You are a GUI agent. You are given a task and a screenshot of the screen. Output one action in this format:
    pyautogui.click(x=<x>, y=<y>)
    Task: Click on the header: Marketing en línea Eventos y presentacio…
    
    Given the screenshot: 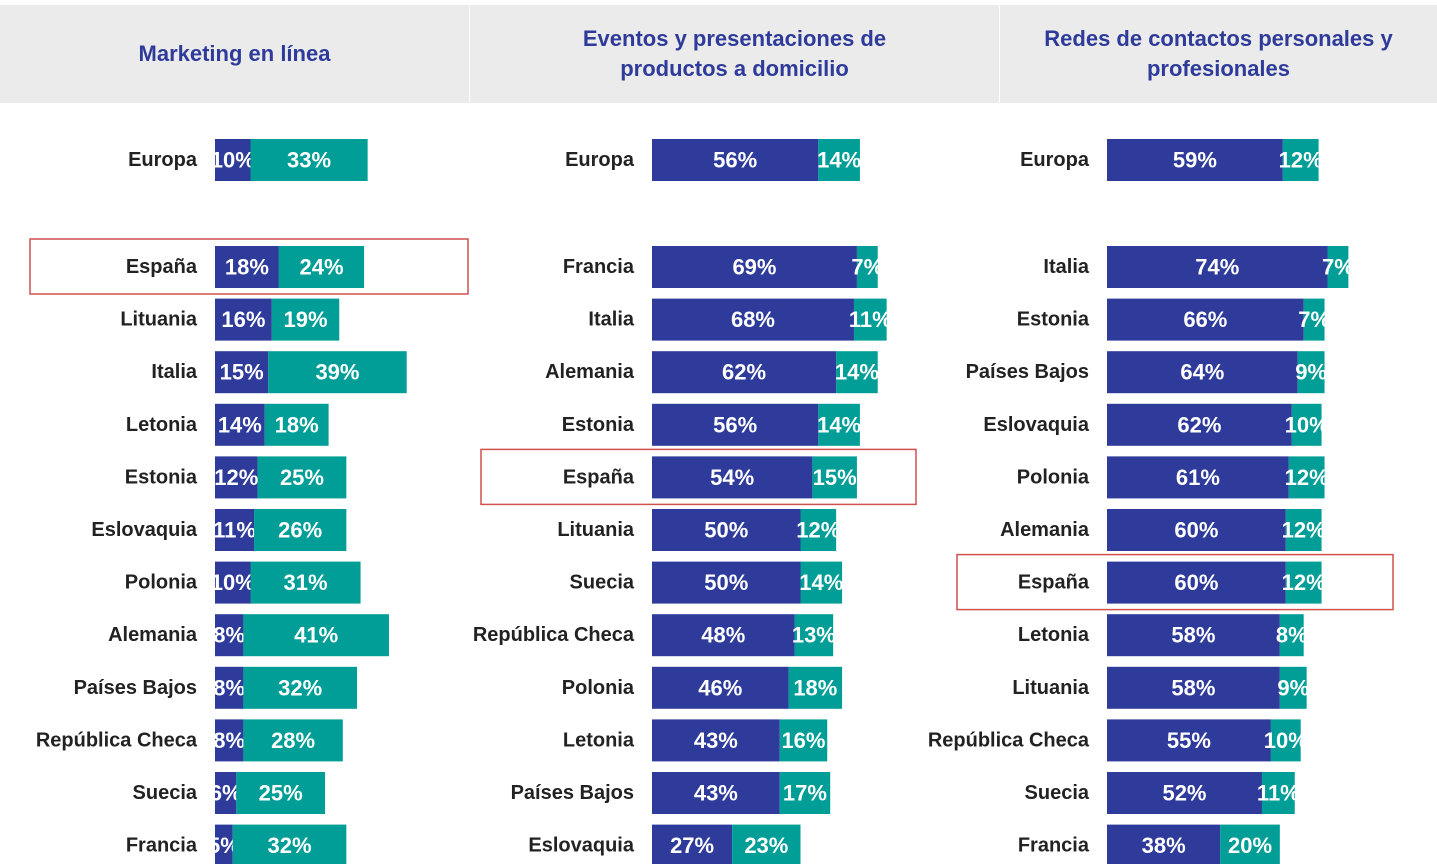 What is the action you would take?
    pyautogui.click(x=718, y=54)
    